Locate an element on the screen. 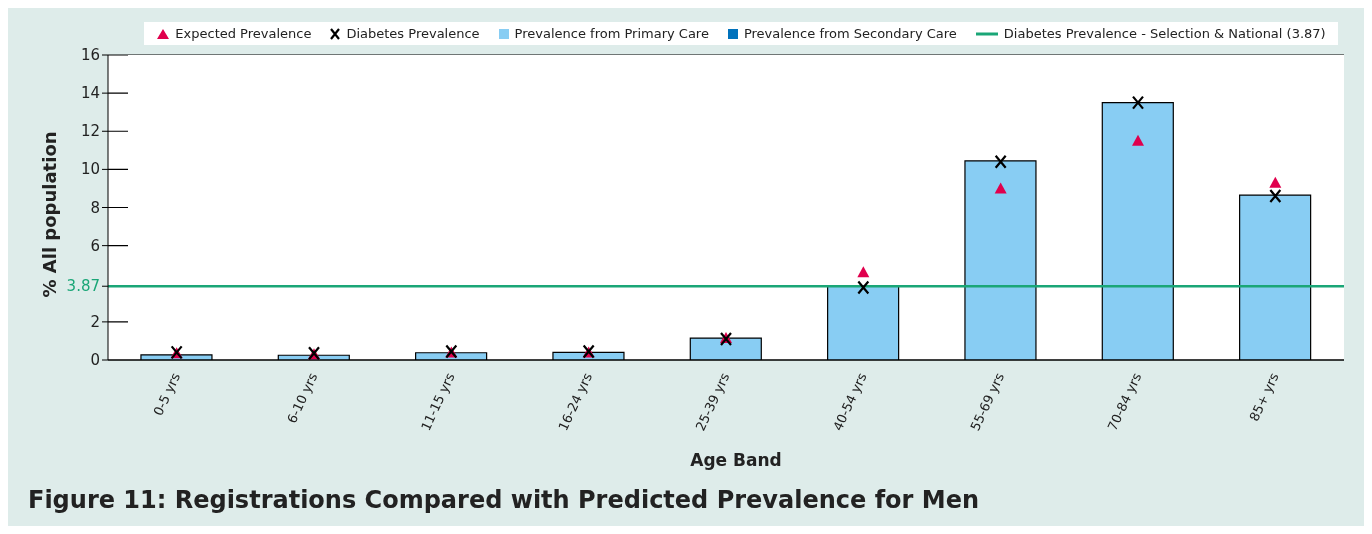  x-tick-label: 6-10 yrs is located at coordinates (302, 398).